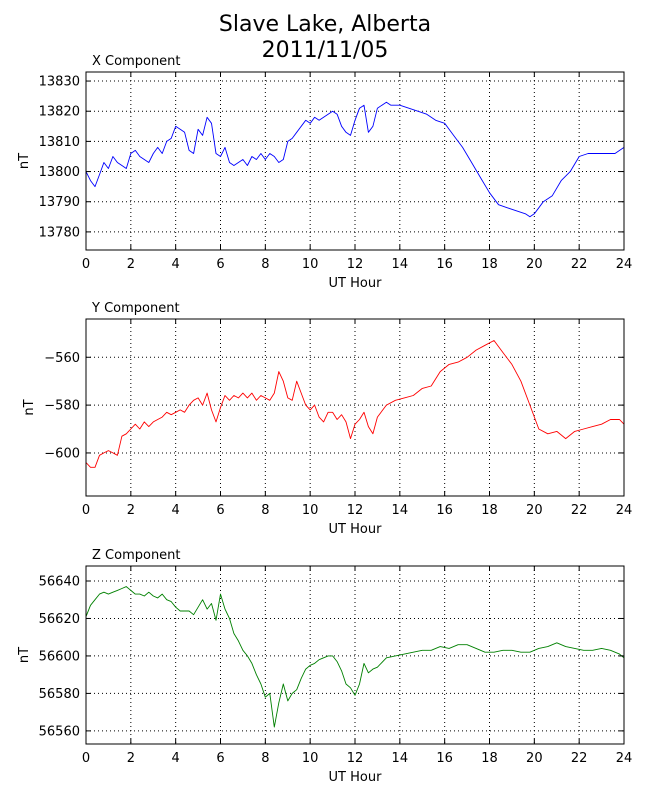 Image resolution: width=650 pixels, height=800 pixels. What do you see at coordinates (325, 24) in the screenshot?
I see `chart-title-line1: Slave Lake, Alberta` at bounding box center [325, 24].